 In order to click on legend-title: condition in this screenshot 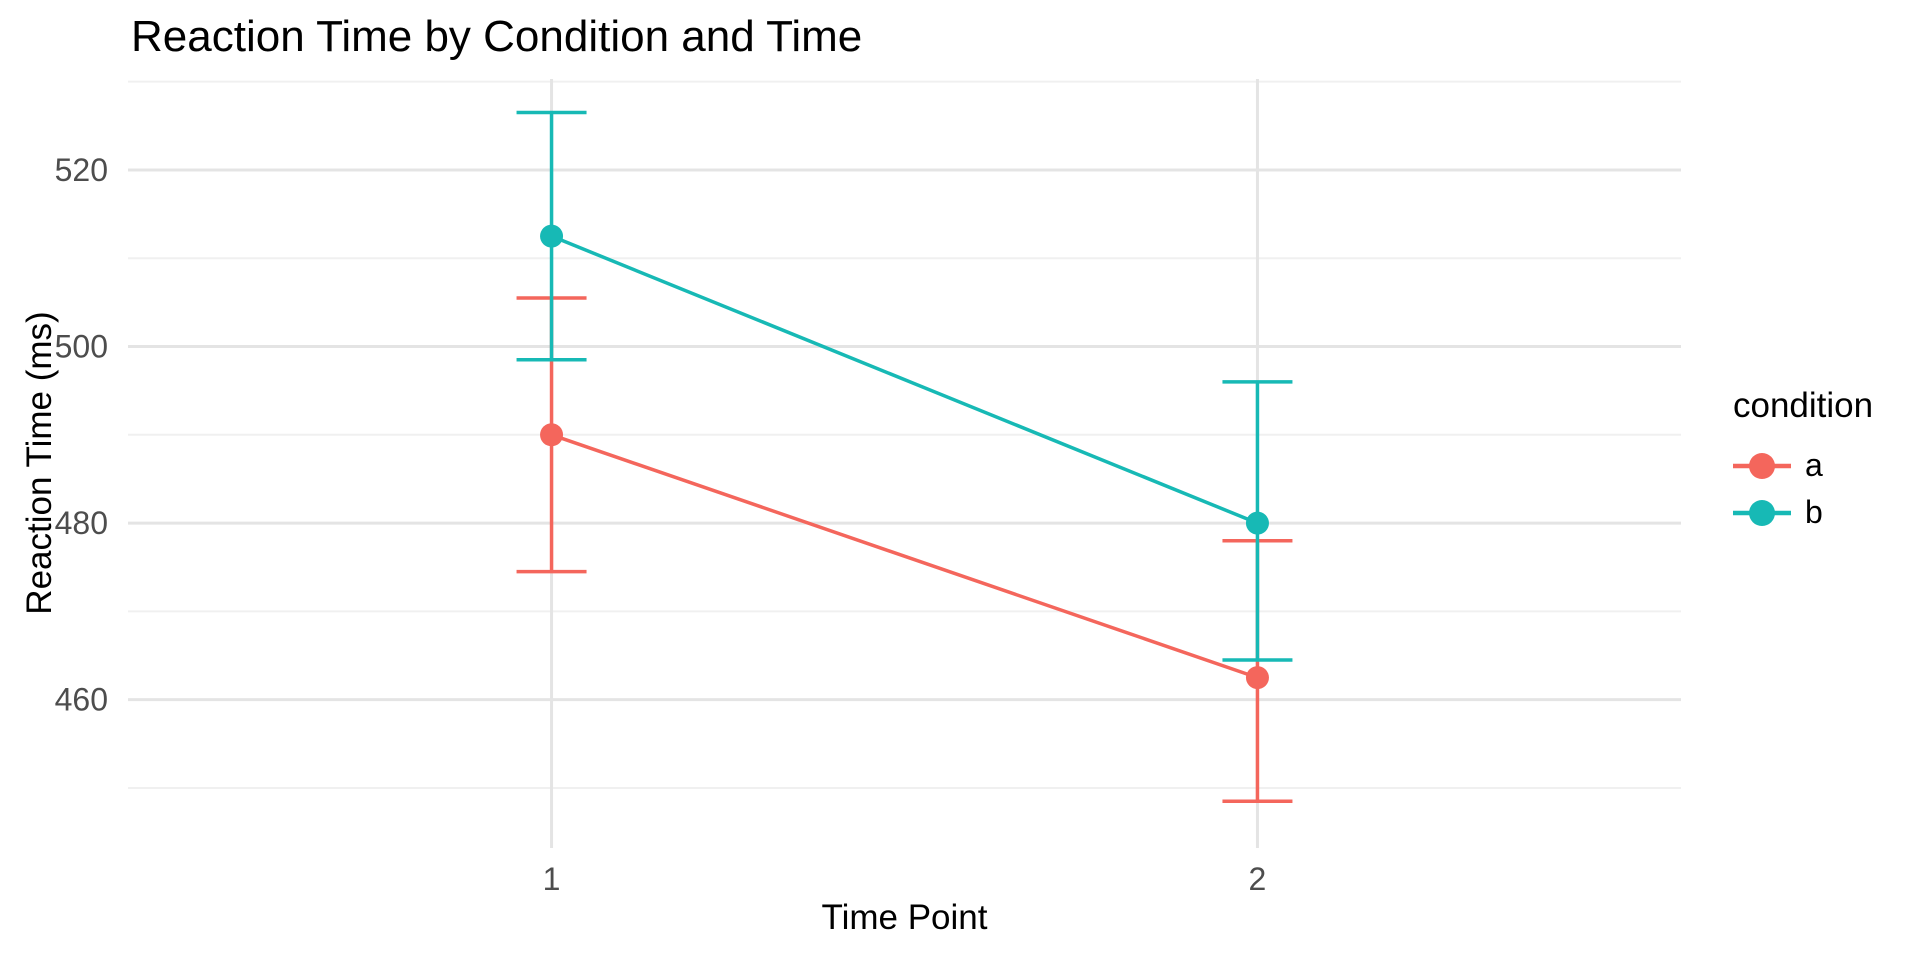, I will do `click(1803, 405)`.